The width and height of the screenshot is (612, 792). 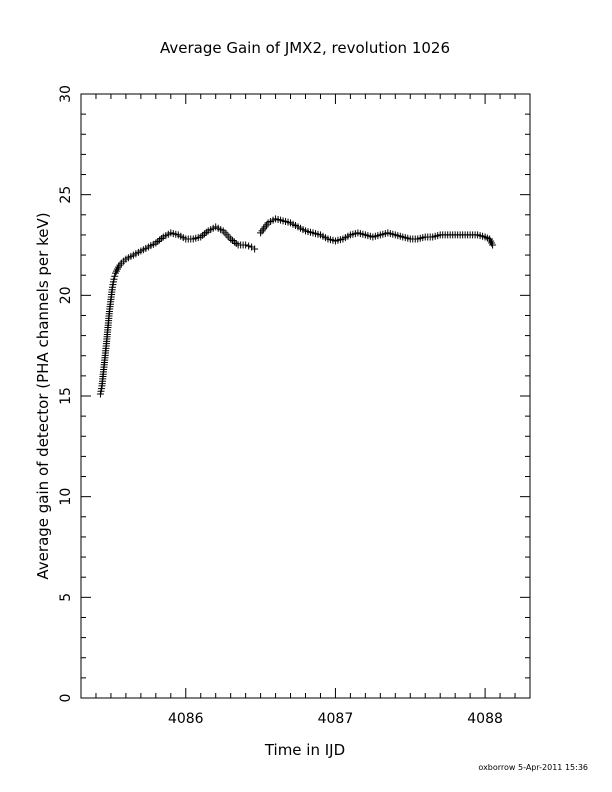 What do you see at coordinates (66, 295) in the screenshot?
I see `y-tick-label: 20` at bounding box center [66, 295].